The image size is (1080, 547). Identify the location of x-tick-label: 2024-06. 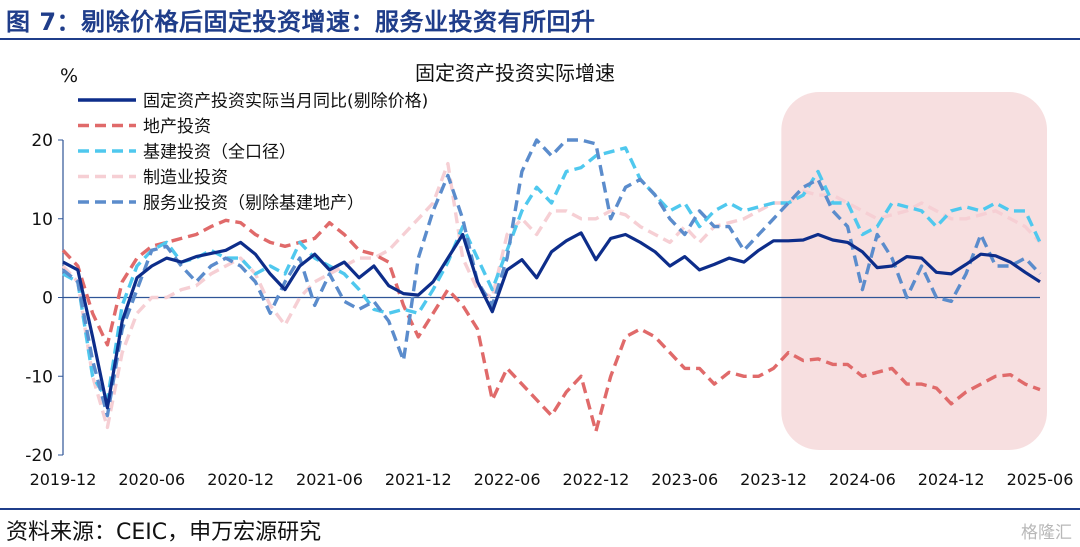
(862, 479).